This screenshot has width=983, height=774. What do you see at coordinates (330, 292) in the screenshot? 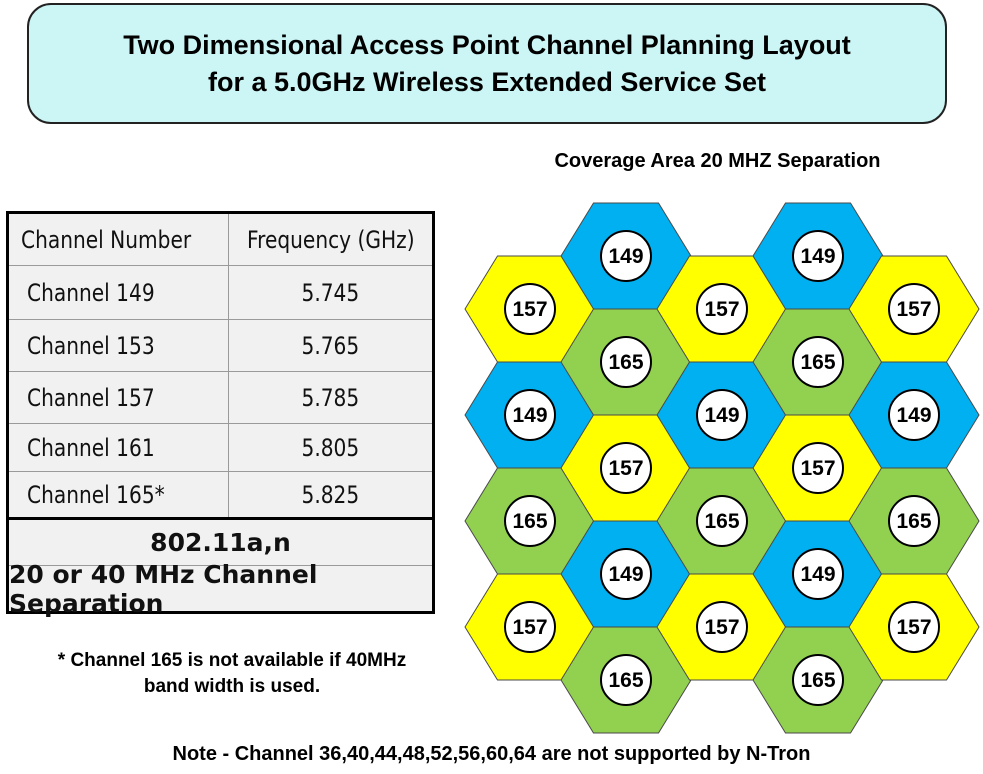
I see `frequency-cell: 5.745` at bounding box center [330, 292].